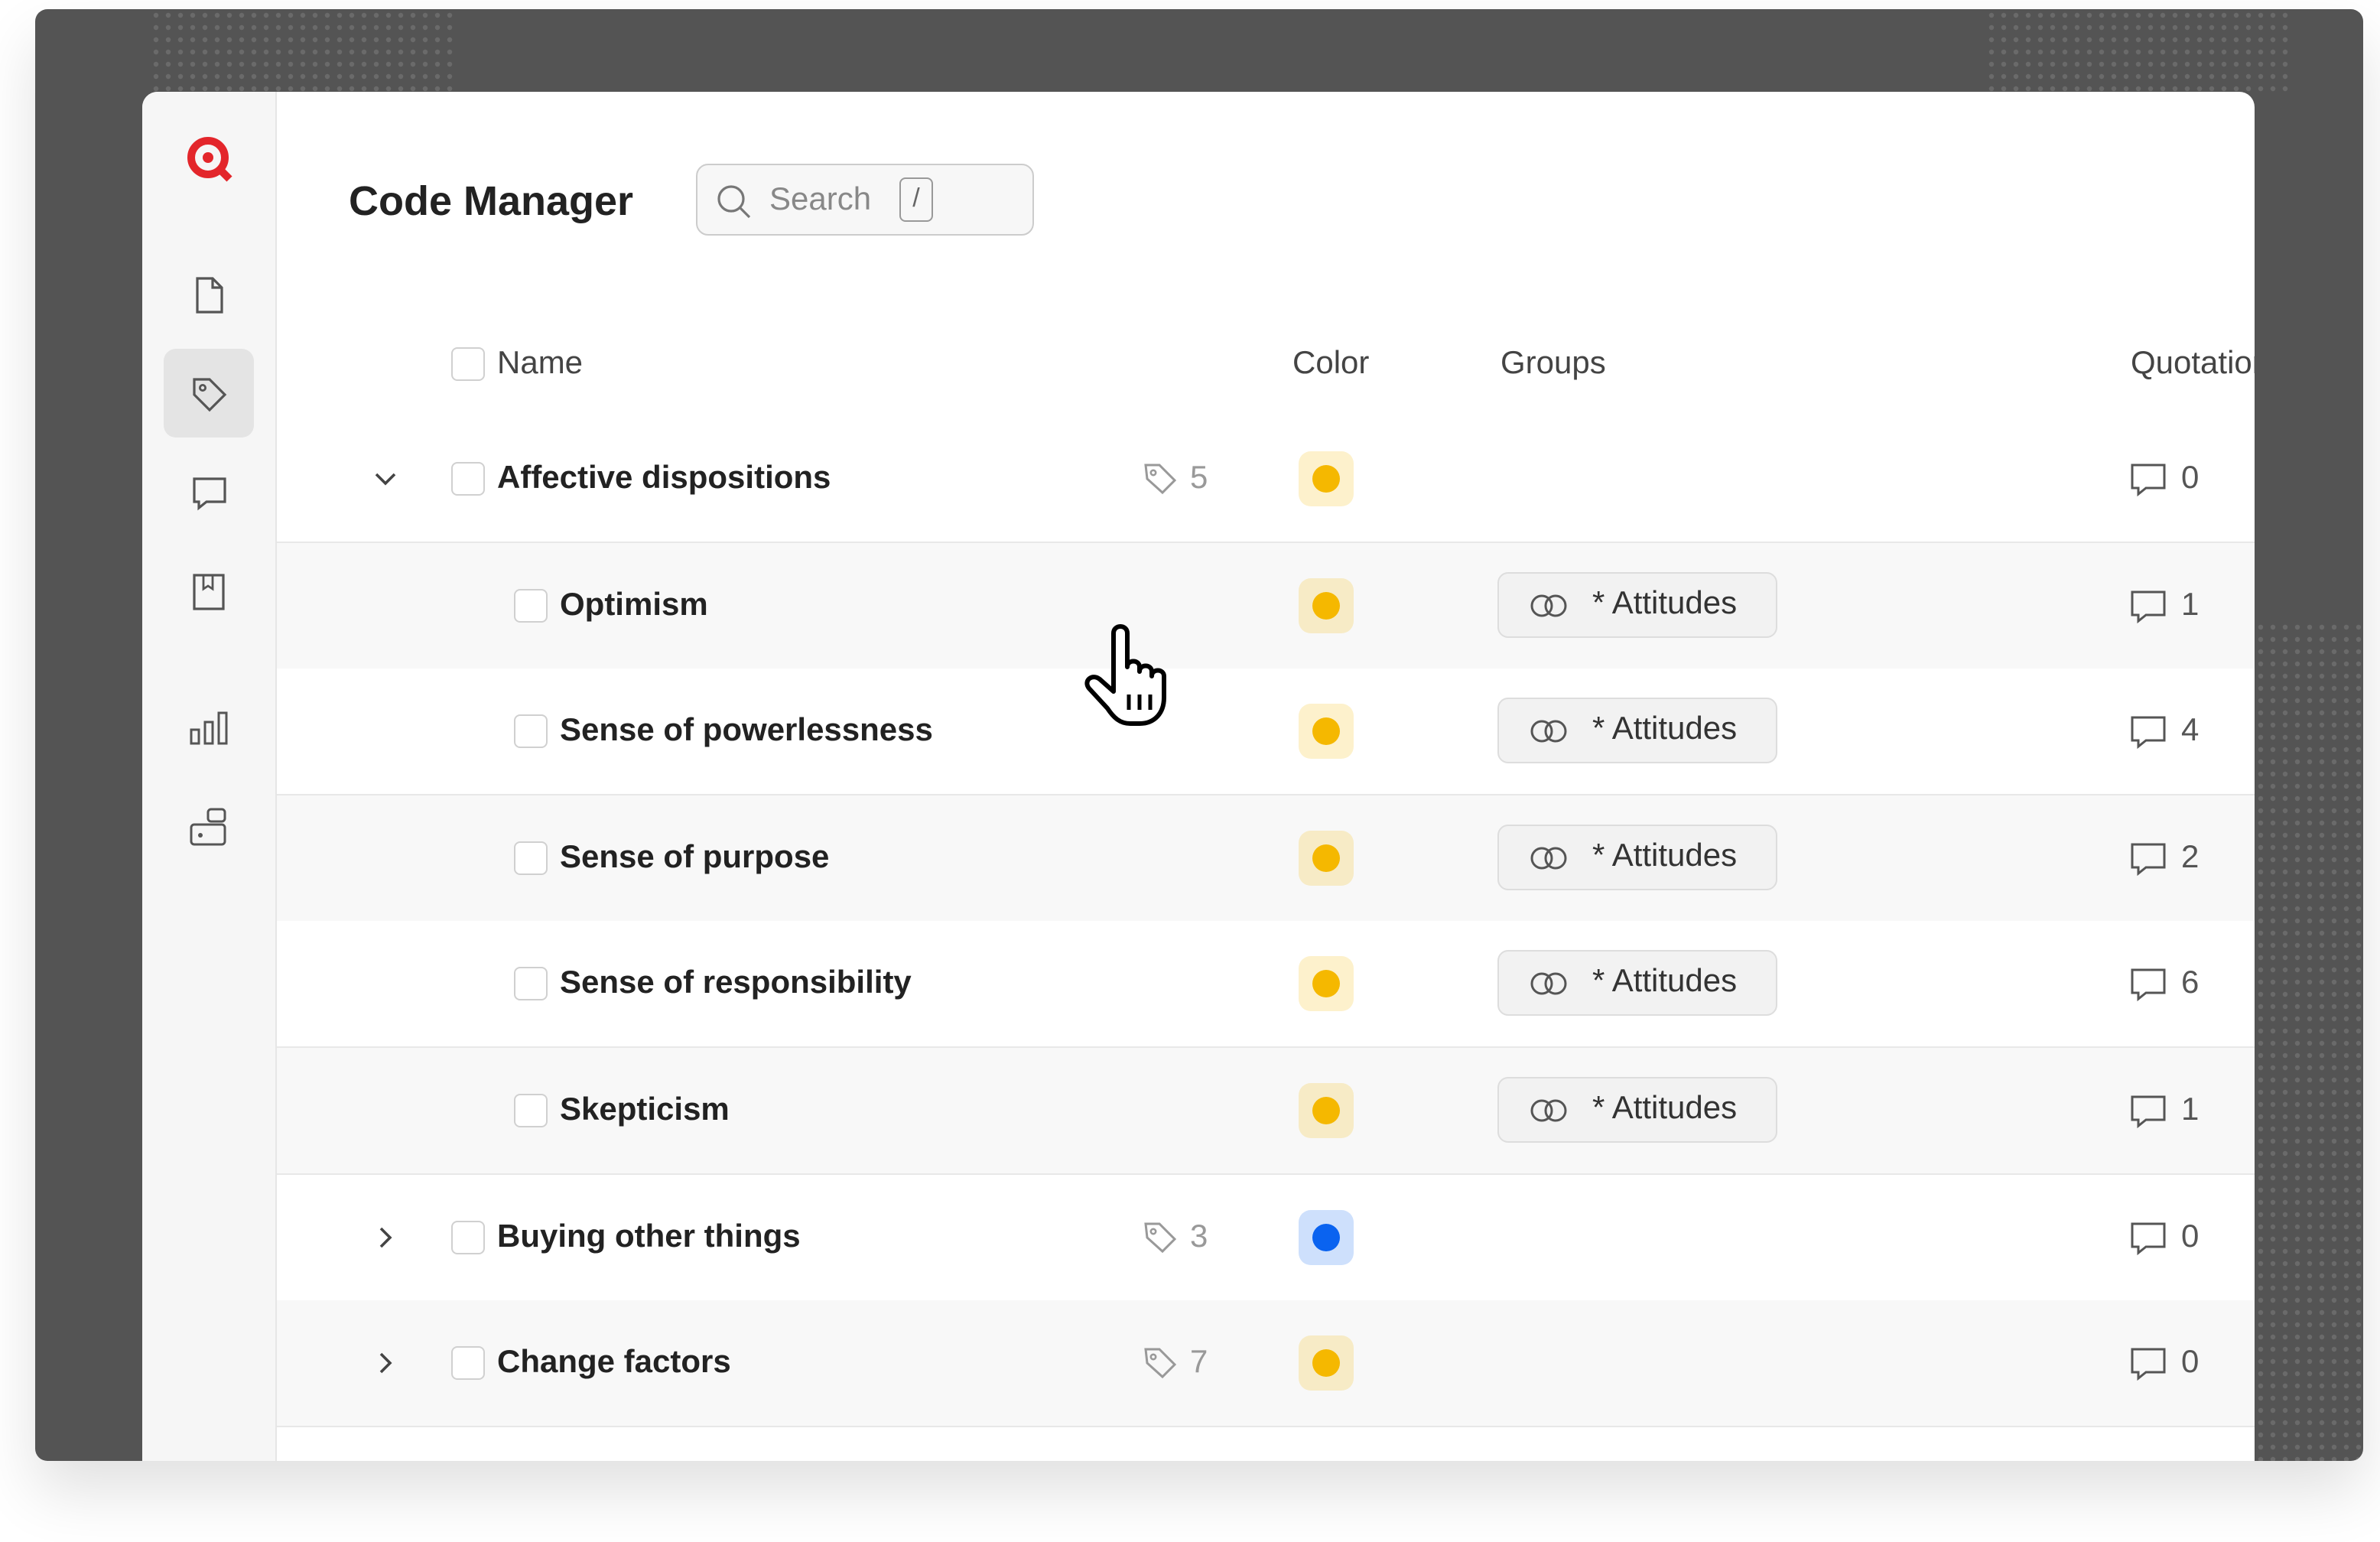 Image resolution: width=2380 pixels, height=1542 pixels. Describe the element at coordinates (209, 295) in the screenshot. I see `documents-icon` at that location.